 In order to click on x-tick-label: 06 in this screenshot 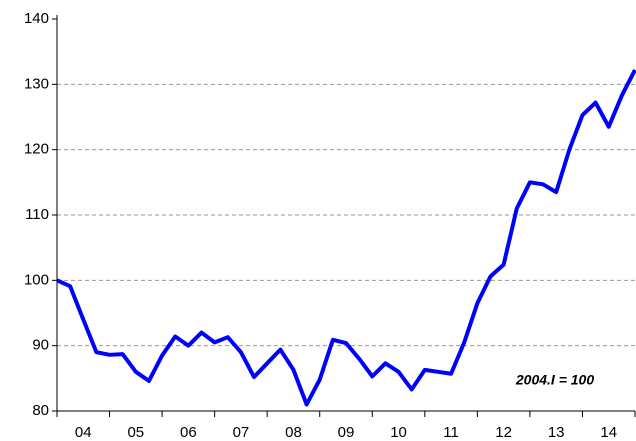, I will do `click(188, 432)`.